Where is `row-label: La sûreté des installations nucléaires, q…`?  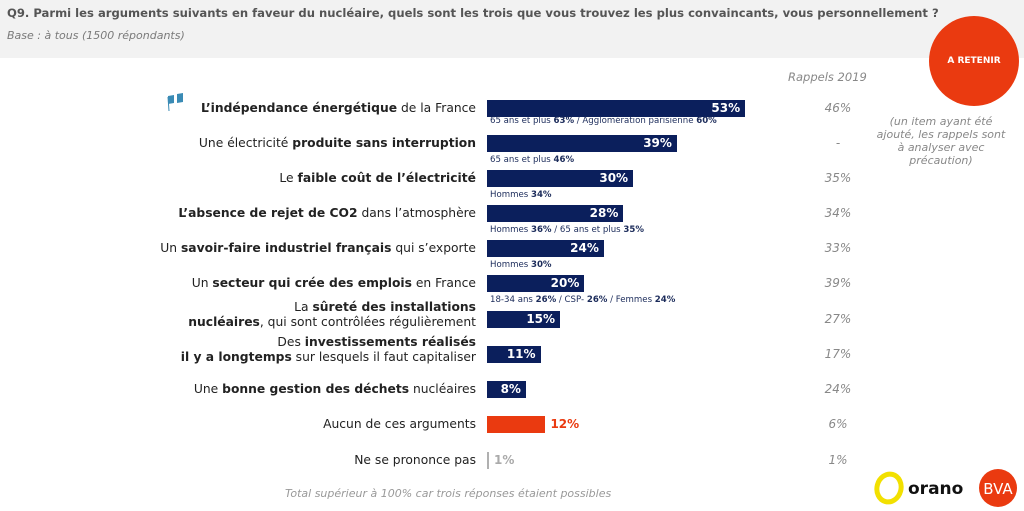 row-label: La sûreté des installations nucléaires, q… is located at coordinates (332, 314).